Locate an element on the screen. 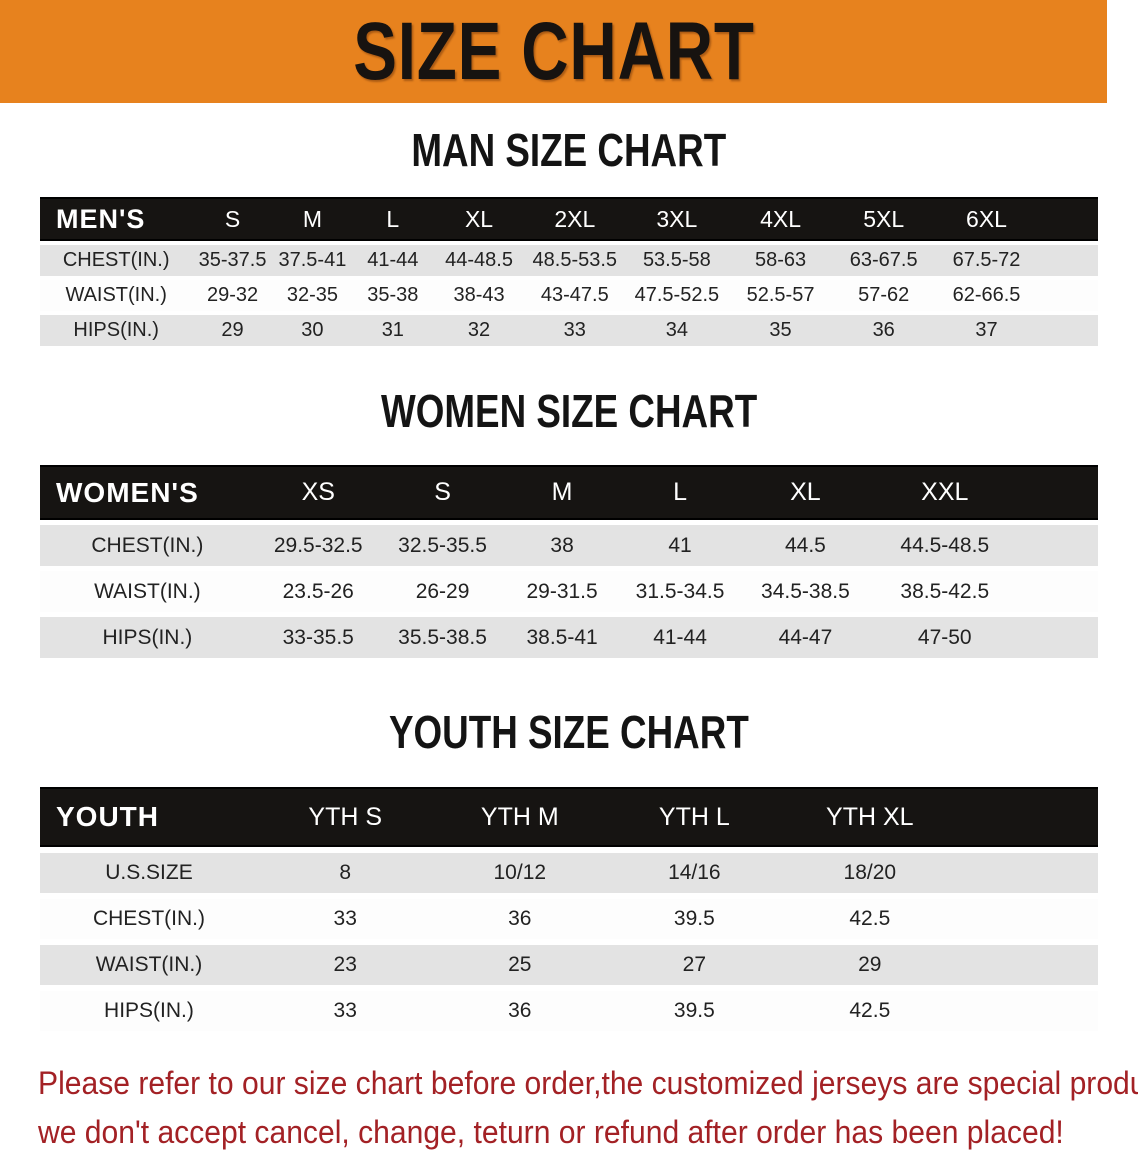  size-chart-banner: SIZE CHART is located at coordinates (553, 51).